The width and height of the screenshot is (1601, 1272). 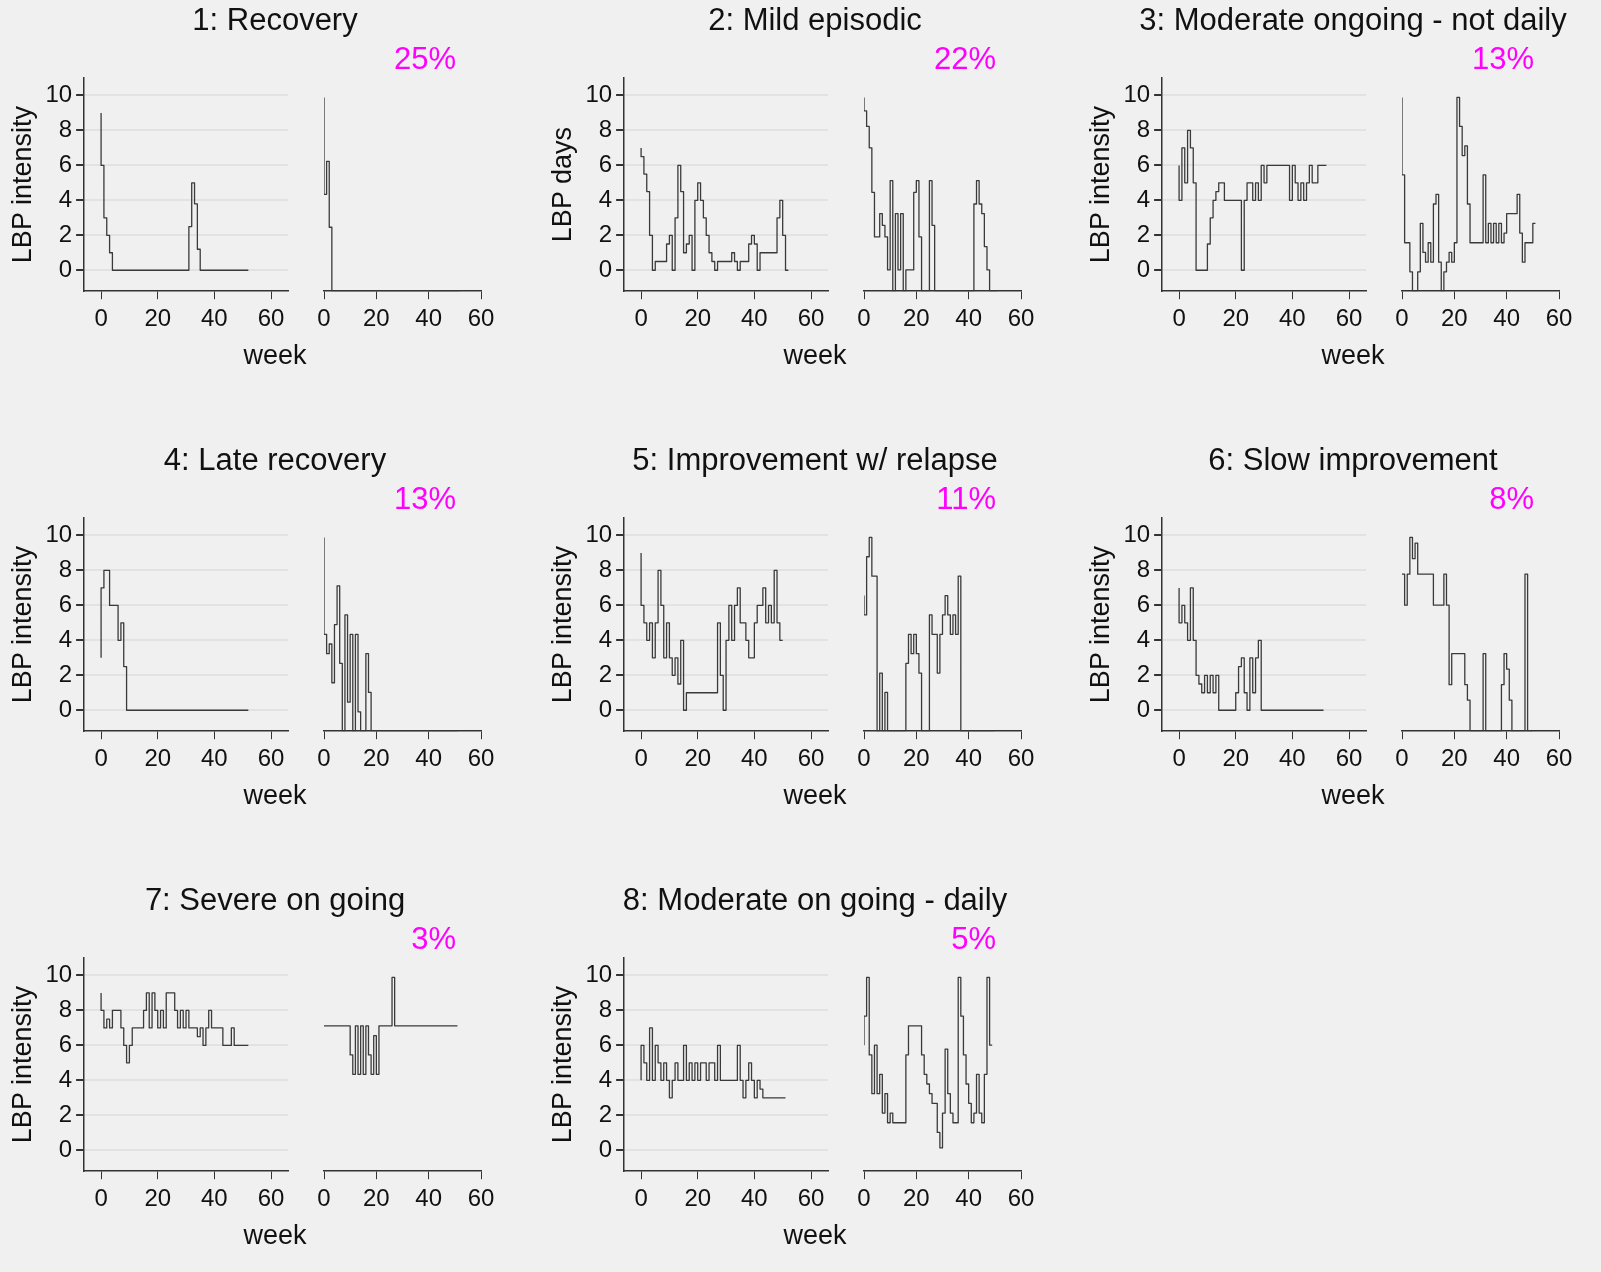 I want to click on chart-title: 6: Slow improvement, so click(x=1353, y=460).